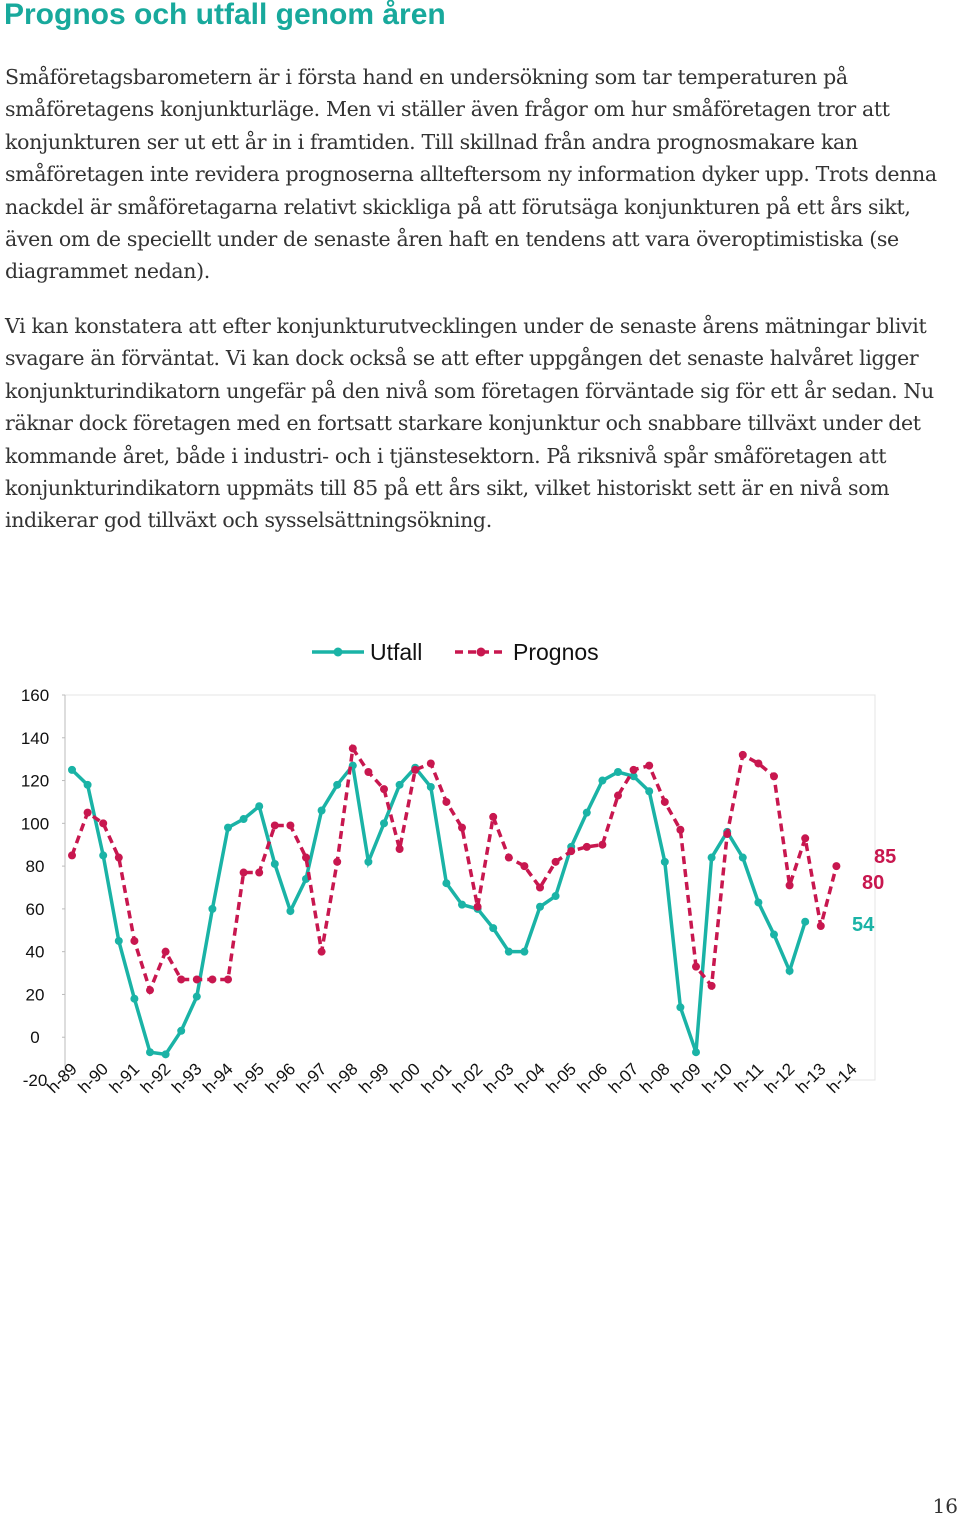 Image resolution: width=960 pixels, height=1519 pixels. Describe the element at coordinates (561, 1077) in the screenshot. I see `x-tick-label: h-05` at that location.